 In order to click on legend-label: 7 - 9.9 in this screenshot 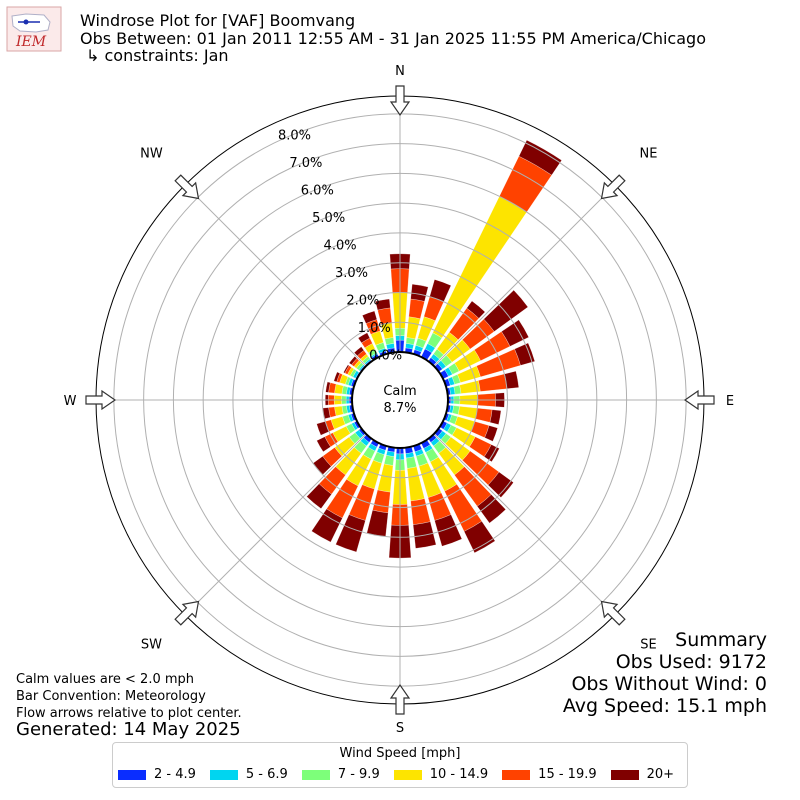, I will do `click(358, 774)`.